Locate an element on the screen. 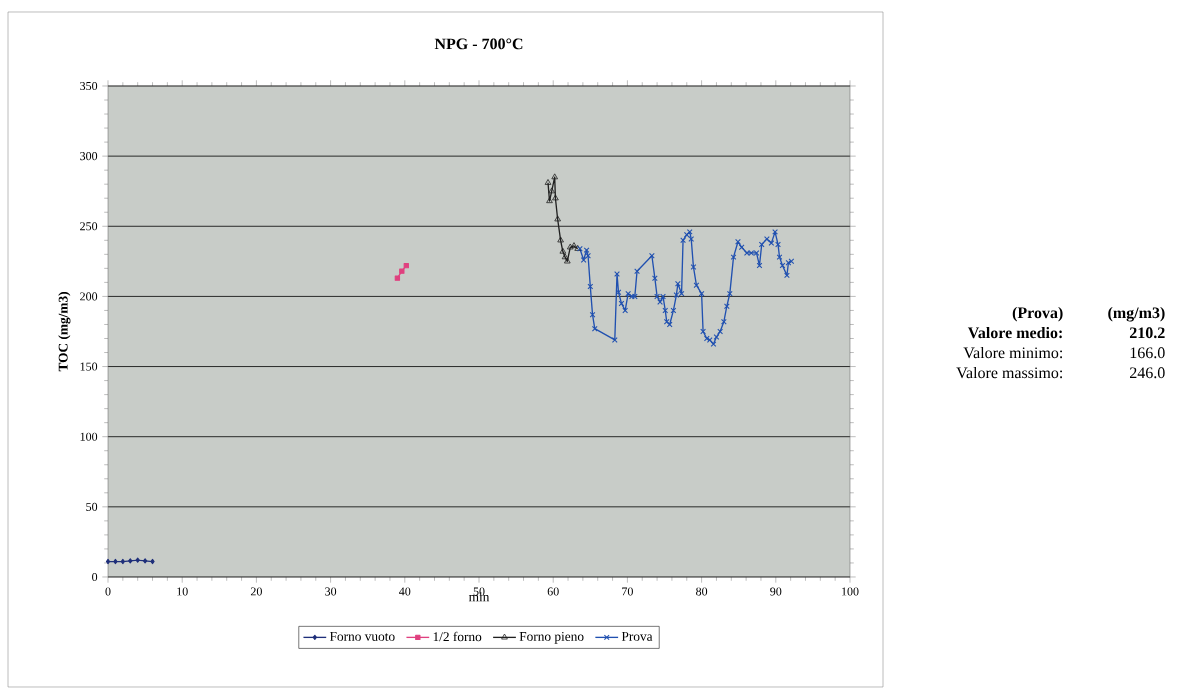  text: 210.2 is located at coordinates (1147, 333).